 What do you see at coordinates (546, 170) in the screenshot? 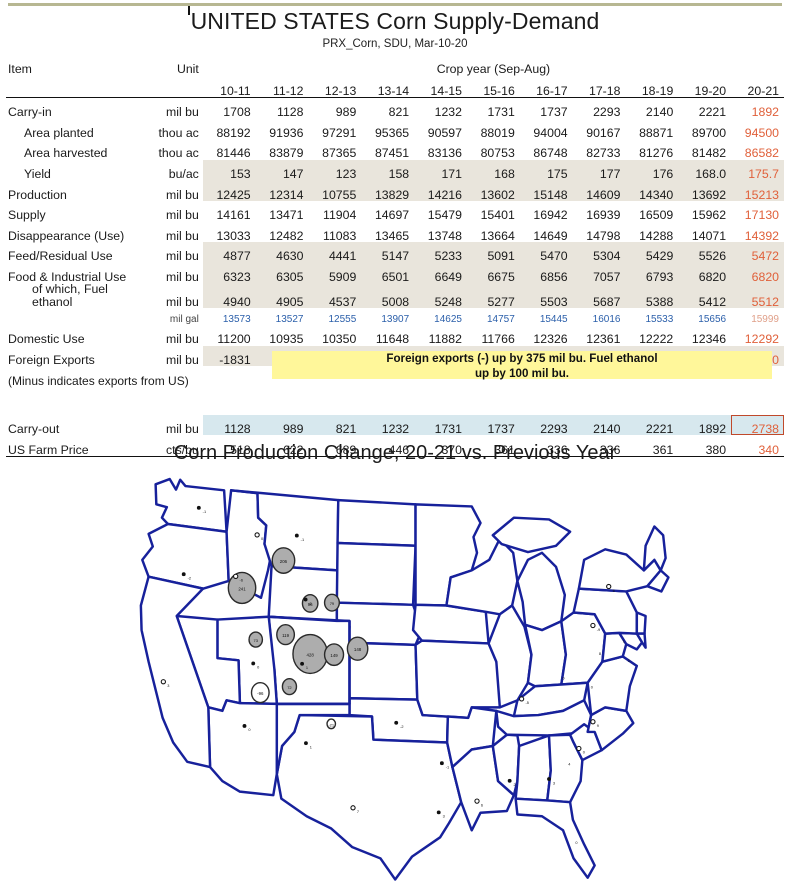
I see `value-cell: 175` at bounding box center [546, 170].